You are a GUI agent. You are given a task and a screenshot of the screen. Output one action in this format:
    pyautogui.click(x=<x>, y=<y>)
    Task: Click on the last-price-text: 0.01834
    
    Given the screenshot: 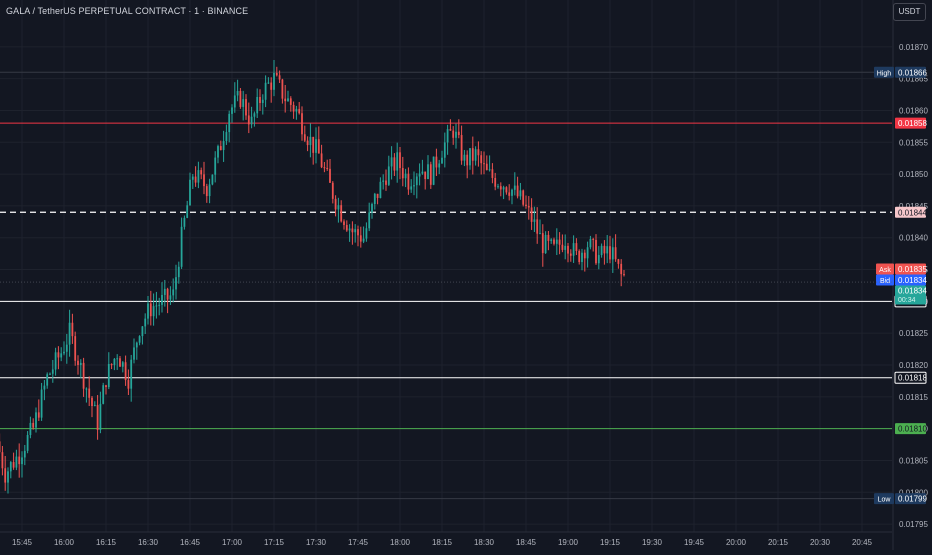 What is the action you would take?
    pyautogui.click(x=912, y=291)
    